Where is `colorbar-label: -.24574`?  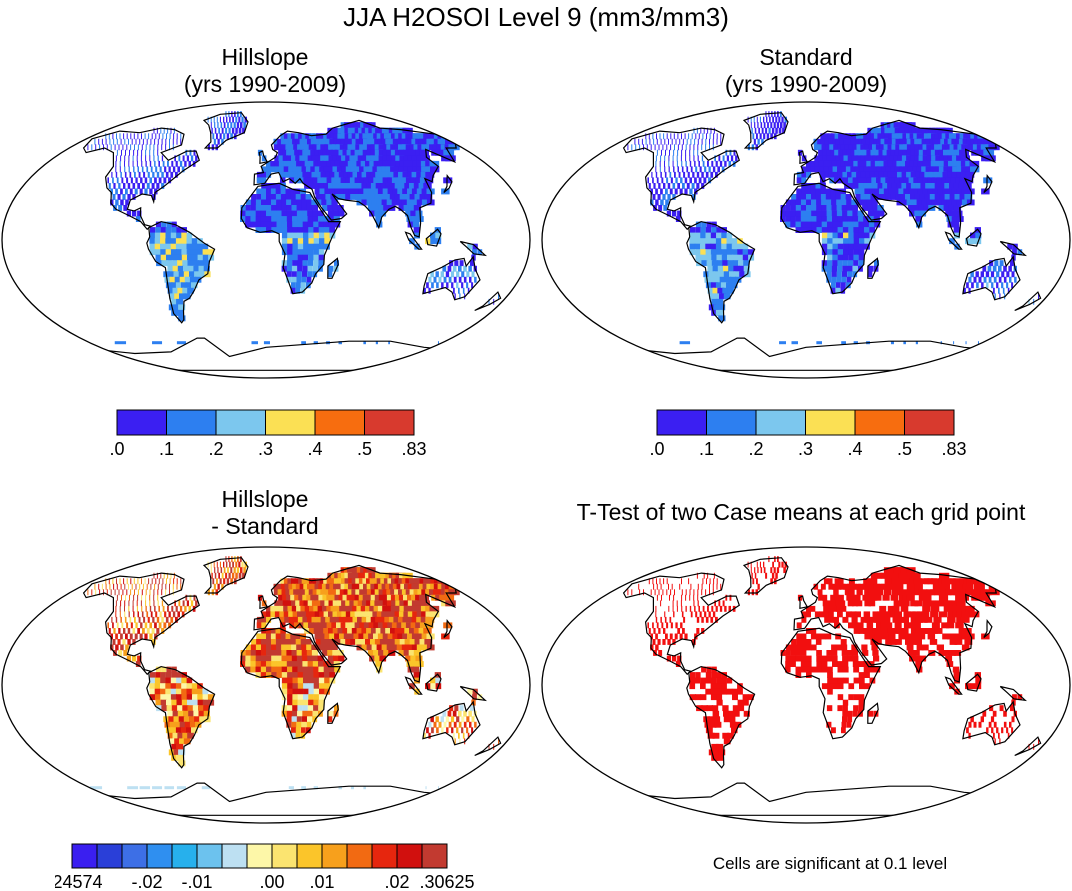 colorbar-label: -.24574 is located at coordinates (79, 881).